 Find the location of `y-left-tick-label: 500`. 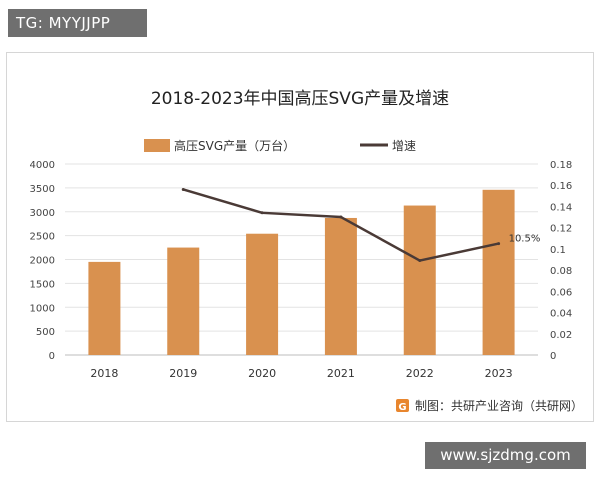

y-left-tick-label: 500 is located at coordinates (45, 332).